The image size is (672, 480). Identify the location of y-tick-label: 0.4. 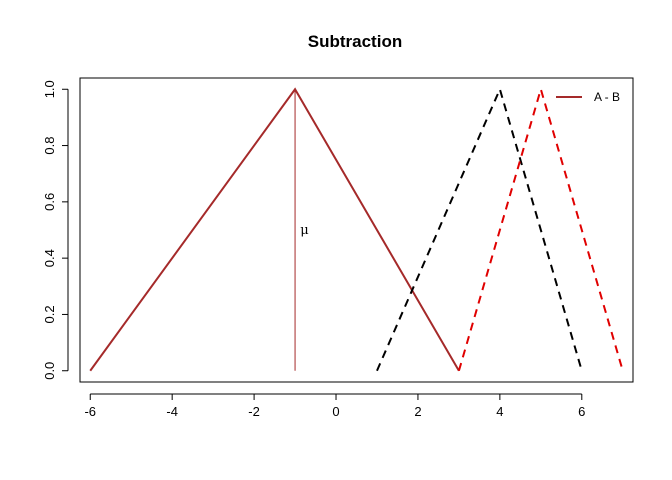
(49, 258).